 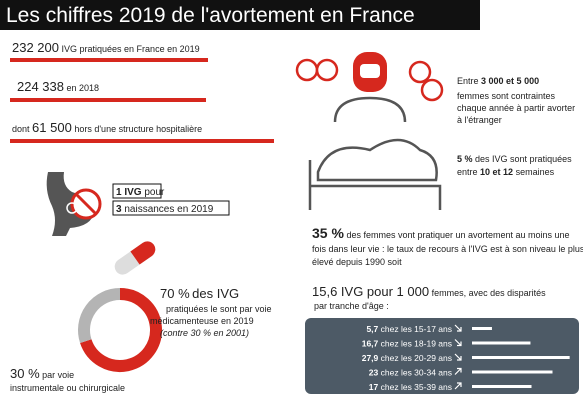 What do you see at coordinates (523, 159) in the screenshot?
I see `late-text: des IVG sont pratiquées` at bounding box center [523, 159].